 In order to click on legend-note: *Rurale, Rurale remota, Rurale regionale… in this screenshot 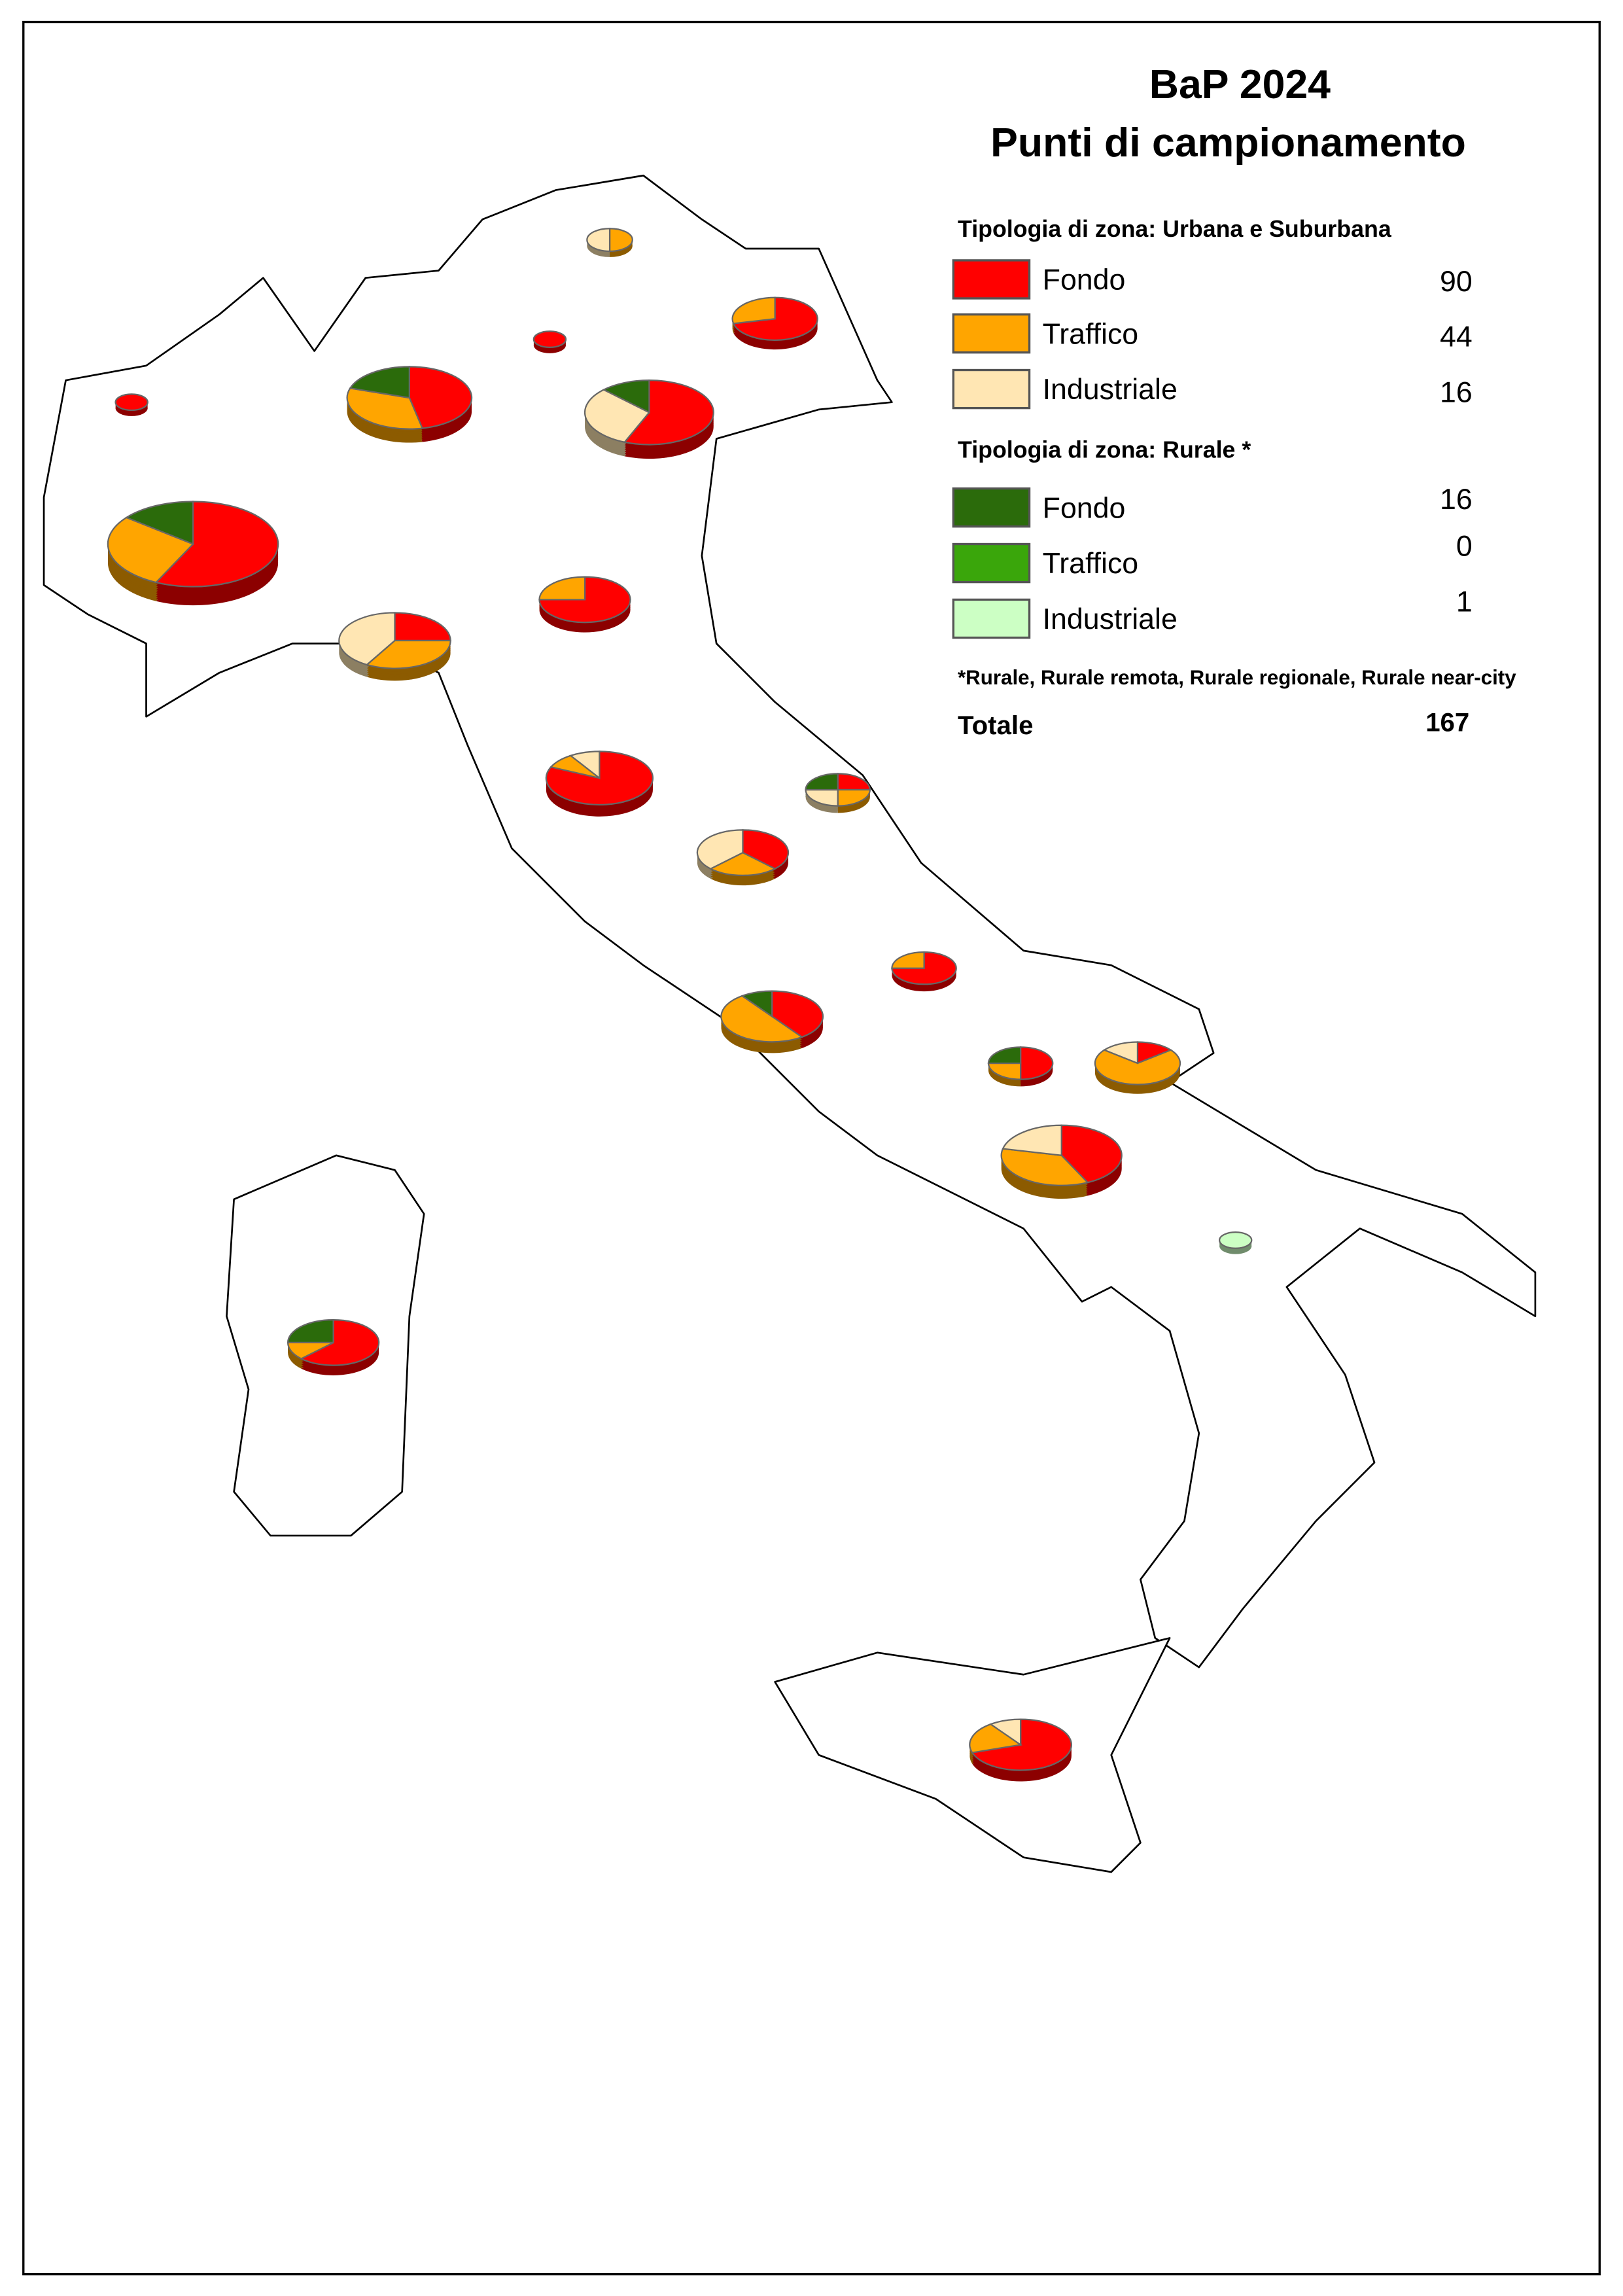, I will do `click(1237, 677)`.